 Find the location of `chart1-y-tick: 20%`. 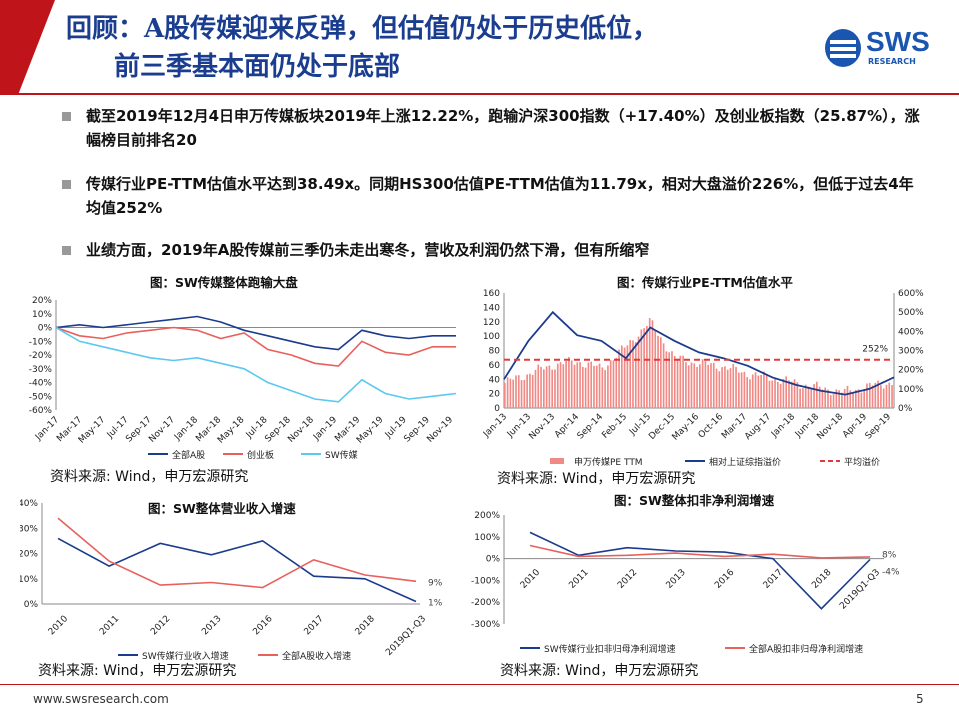

chart1-y-tick: 20% is located at coordinates (42, 301).